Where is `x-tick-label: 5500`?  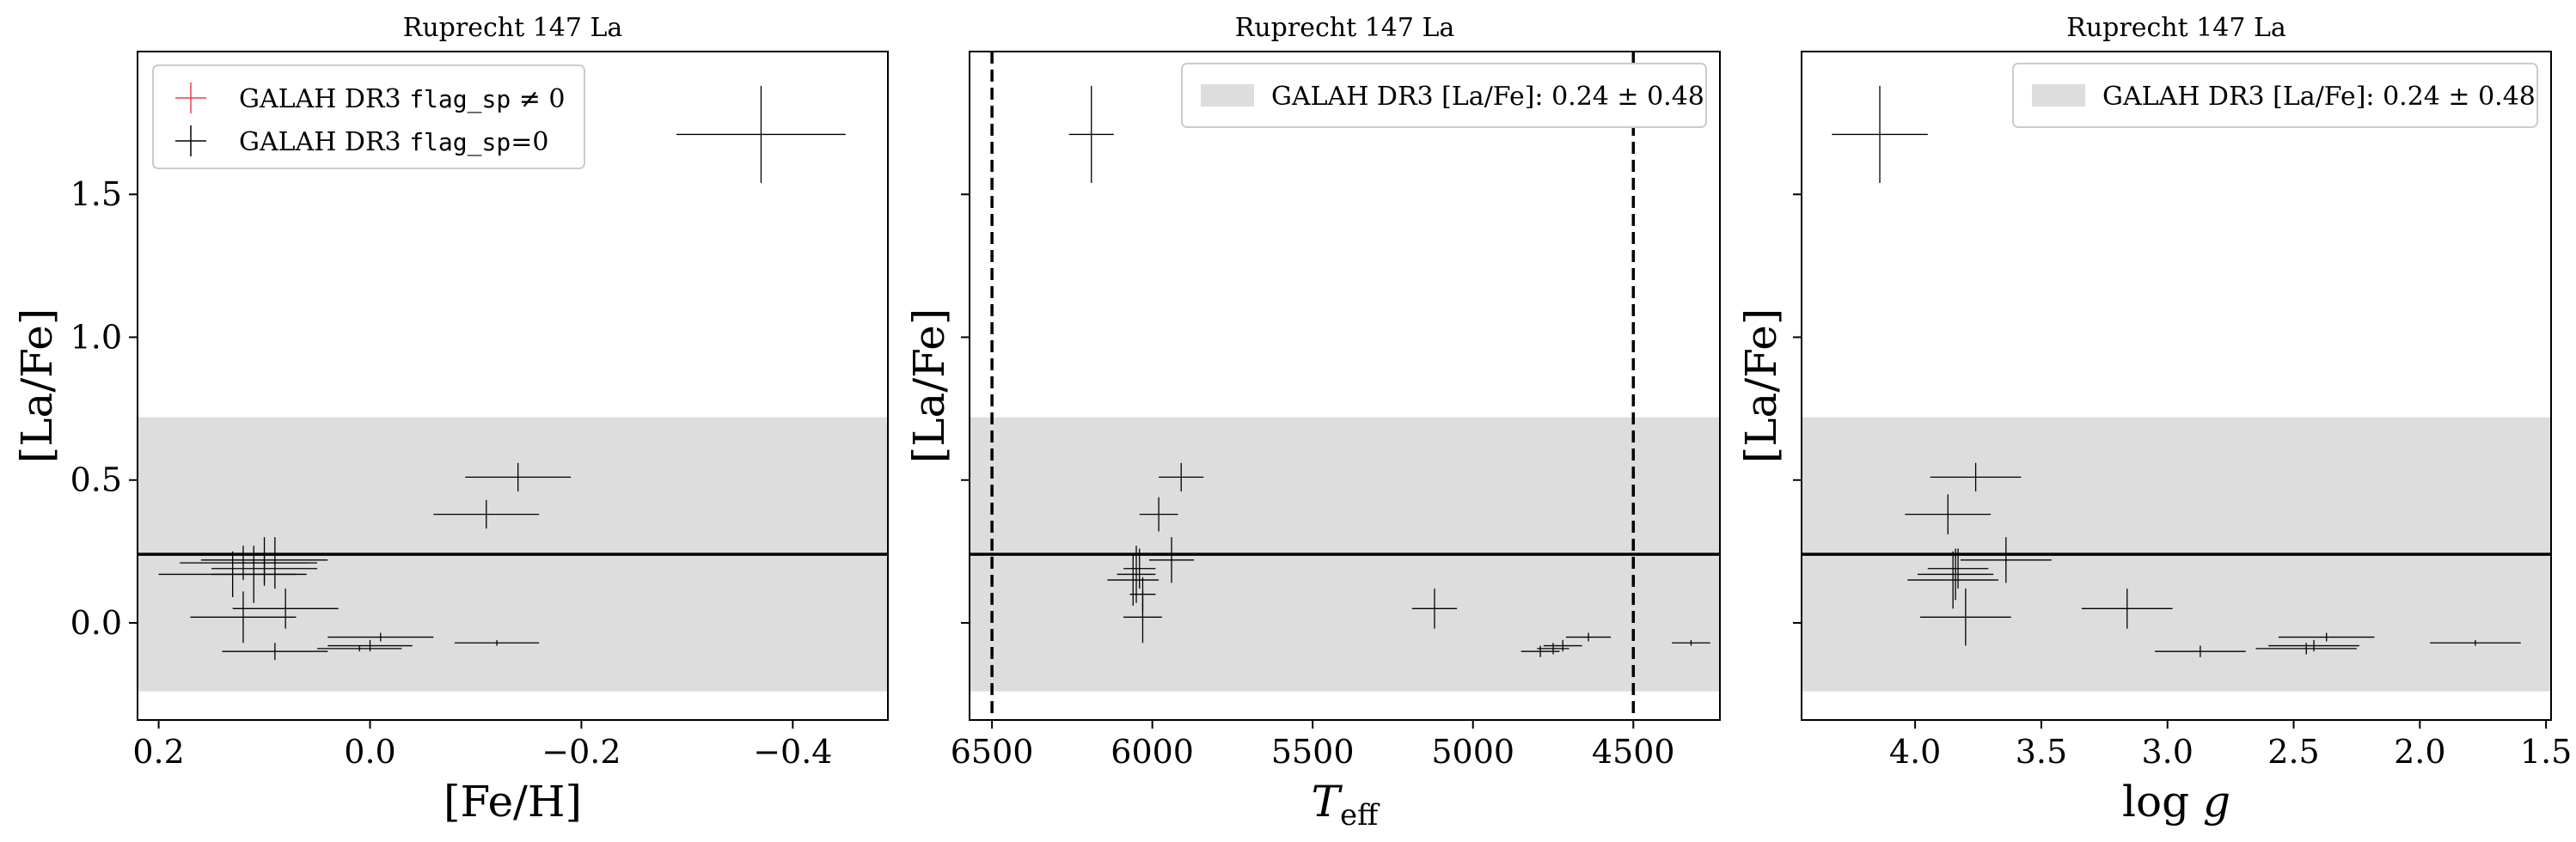 x-tick-label: 5500 is located at coordinates (1313, 752).